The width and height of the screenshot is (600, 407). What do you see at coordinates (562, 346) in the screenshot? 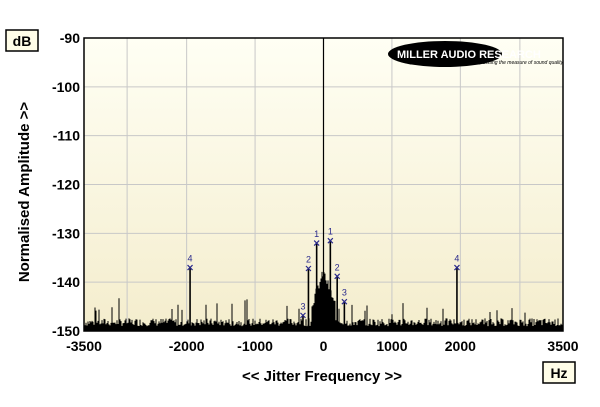
I see `x-tick-label: 3500` at bounding box center [562, 346].